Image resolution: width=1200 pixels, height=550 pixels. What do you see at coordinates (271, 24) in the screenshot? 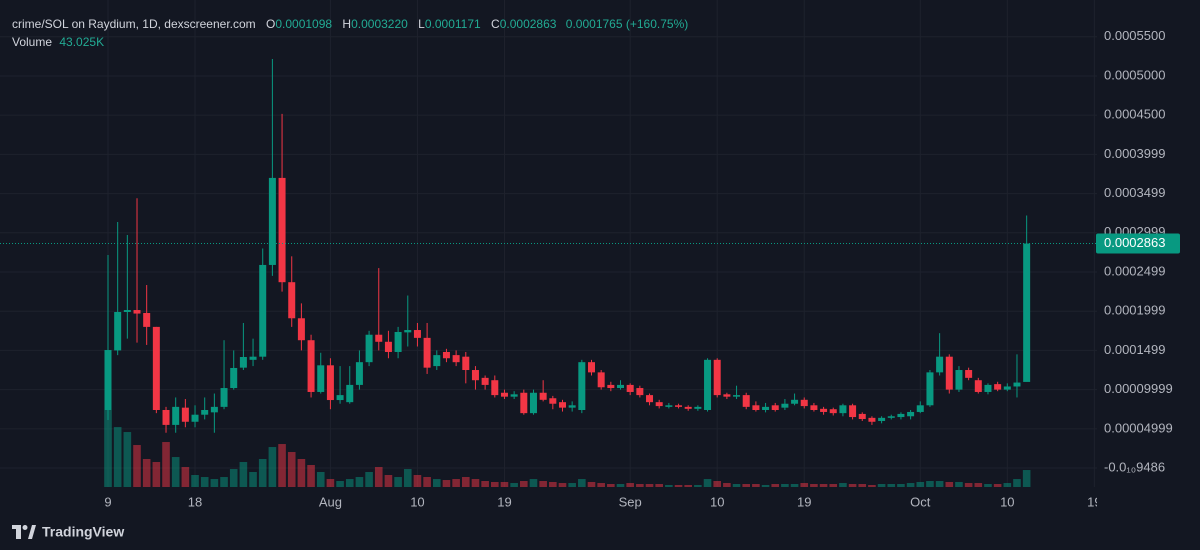
I see `ohlc-key: O` at bounding box center [271, 24].